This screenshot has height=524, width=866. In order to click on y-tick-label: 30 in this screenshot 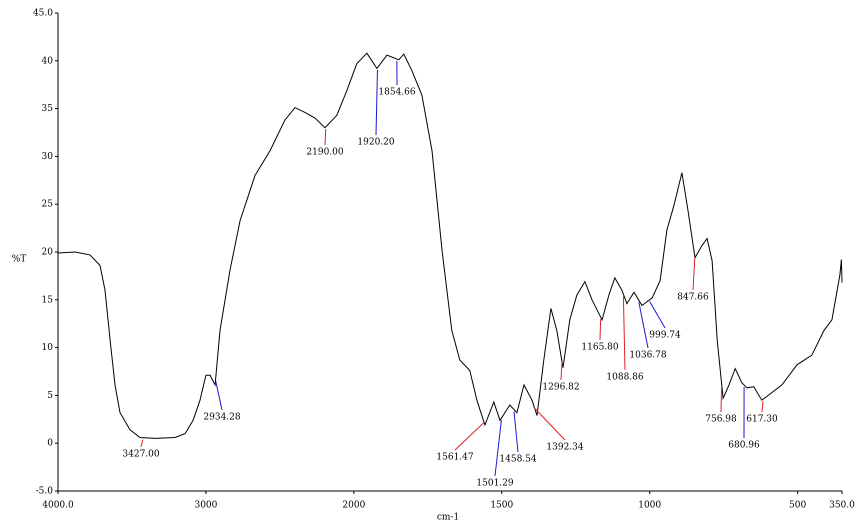, I will do `click(48, 157)`.